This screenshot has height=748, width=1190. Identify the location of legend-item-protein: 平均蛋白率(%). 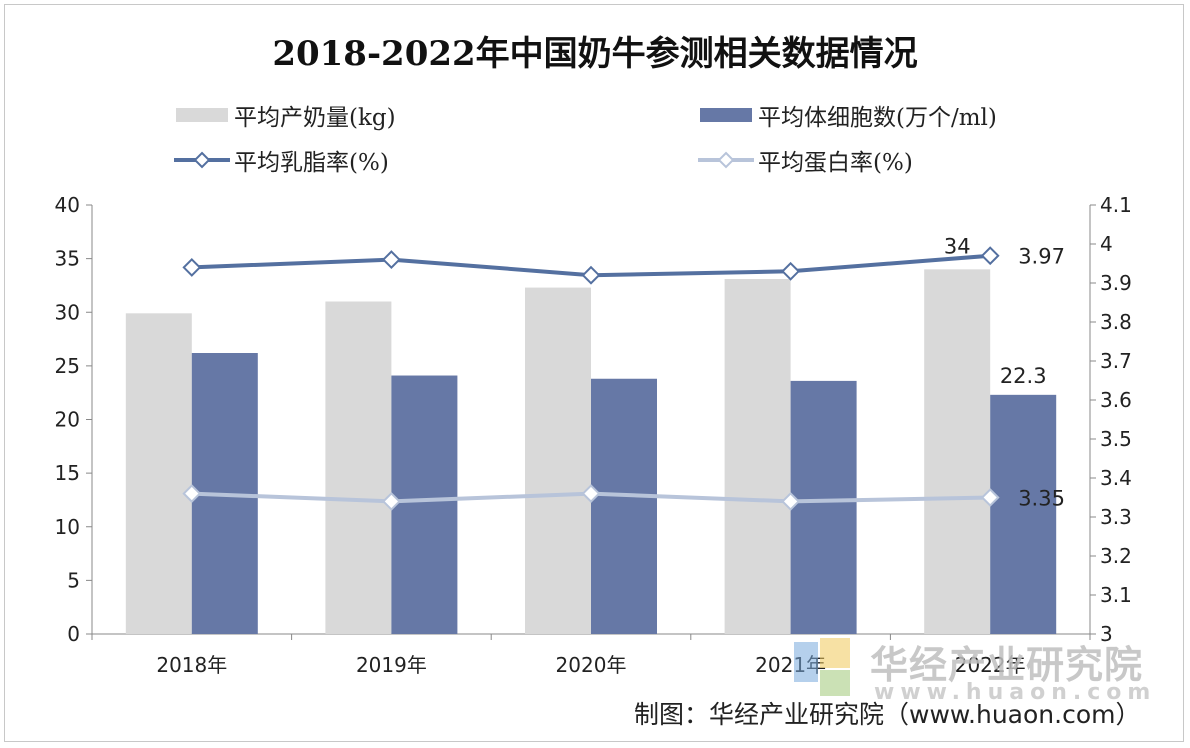
(805, 160).